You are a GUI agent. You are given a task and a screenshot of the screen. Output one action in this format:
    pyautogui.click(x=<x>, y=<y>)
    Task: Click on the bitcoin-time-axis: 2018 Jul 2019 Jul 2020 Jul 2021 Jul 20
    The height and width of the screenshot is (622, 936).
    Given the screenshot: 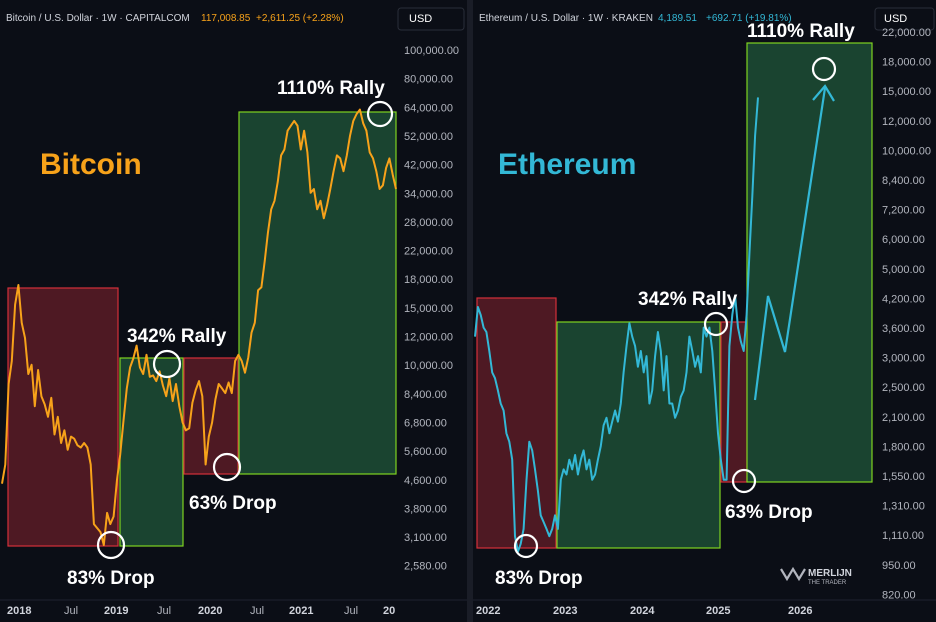 What is the action you would take?
    pyautogui.click(x=201, y=611)
    